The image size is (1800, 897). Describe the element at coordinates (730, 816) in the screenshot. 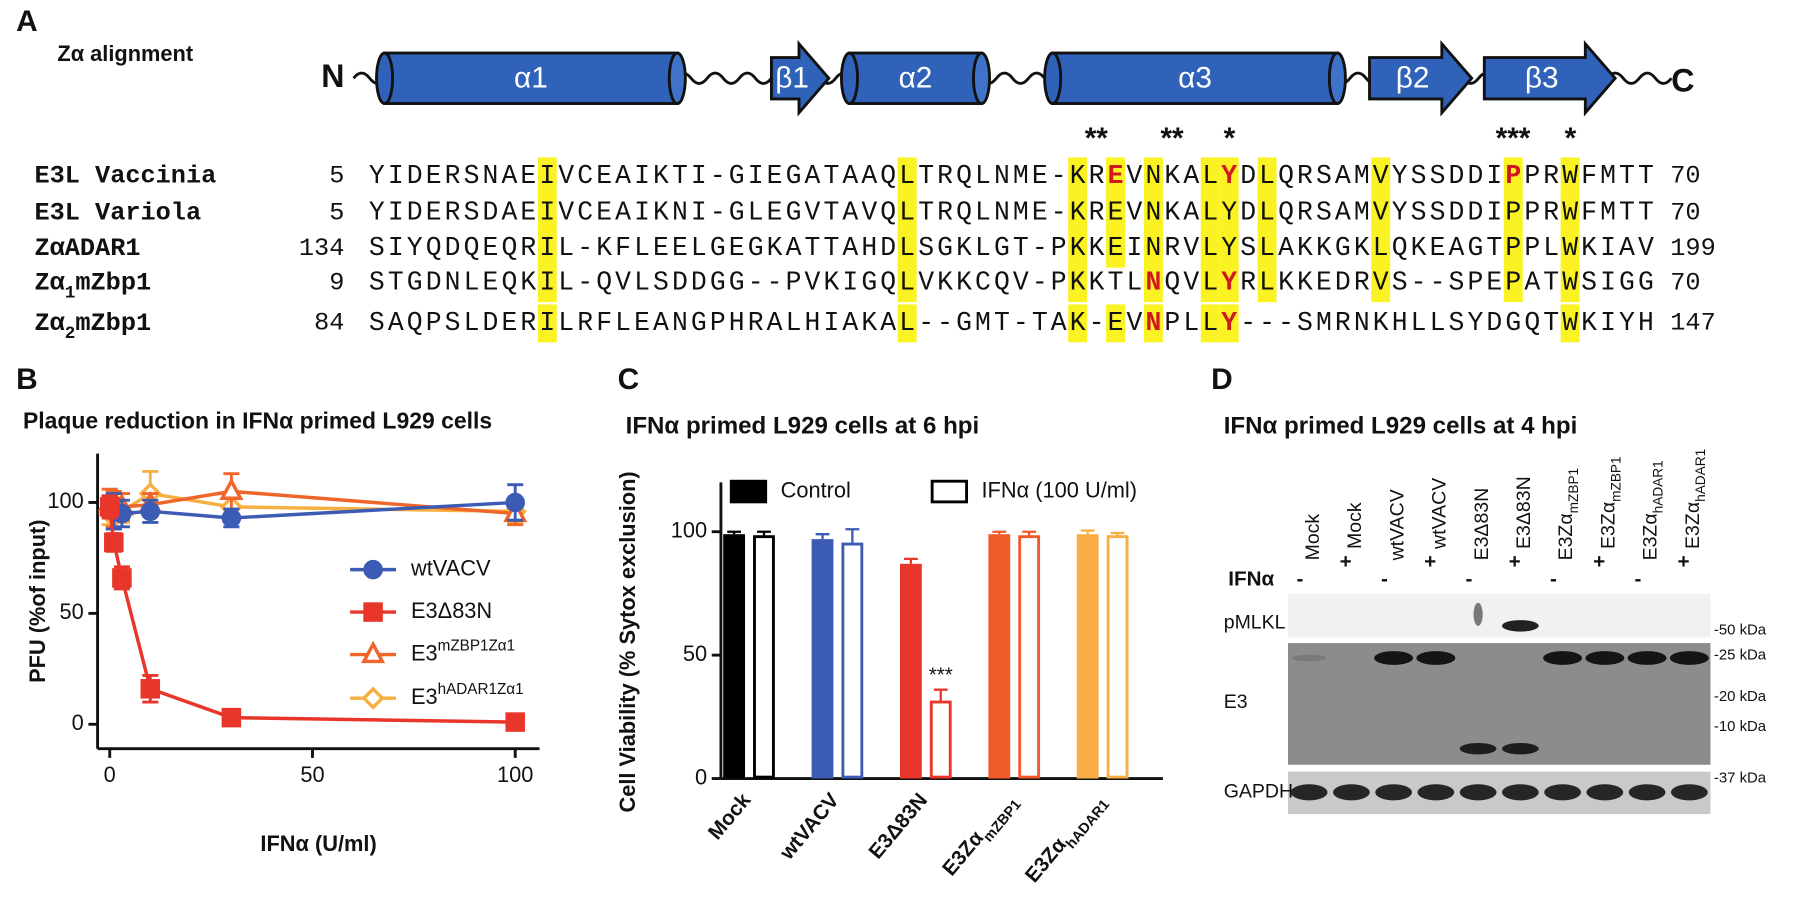

I see `x-tick-label: Mock` at that location.